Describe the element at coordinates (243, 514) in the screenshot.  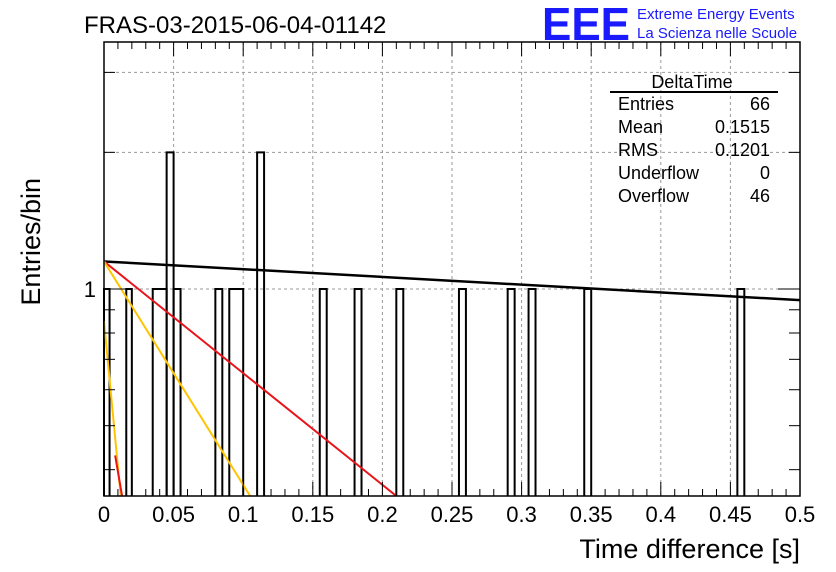
I see `x-tick-label: 0.1` at that location.